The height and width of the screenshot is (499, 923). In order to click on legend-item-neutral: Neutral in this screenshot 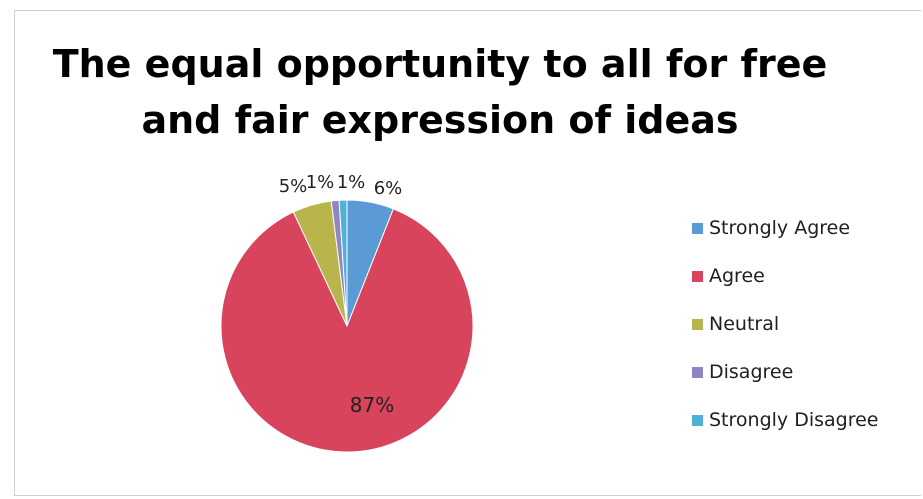, I will do `click(785, 324)`.